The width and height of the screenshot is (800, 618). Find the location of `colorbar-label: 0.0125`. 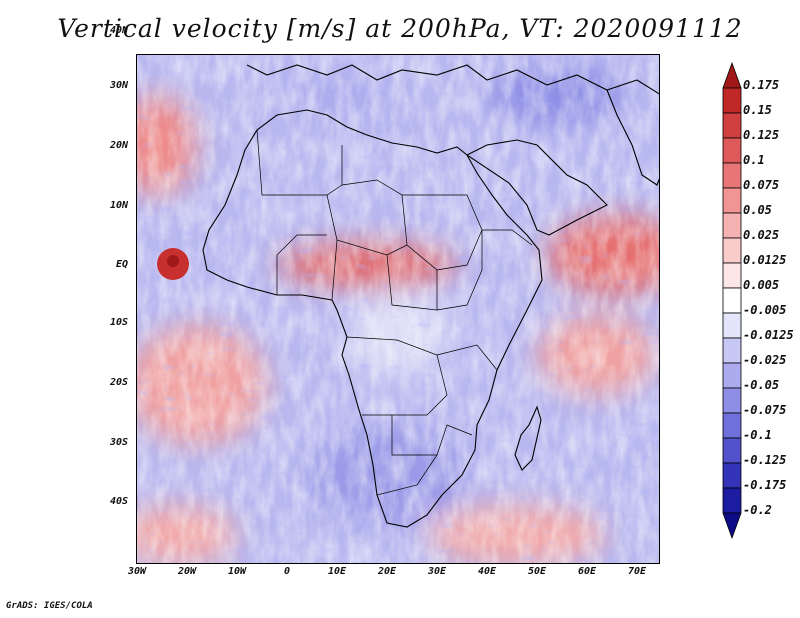

colorbar-label: 0.0125 is located at coordinates (765, 260).